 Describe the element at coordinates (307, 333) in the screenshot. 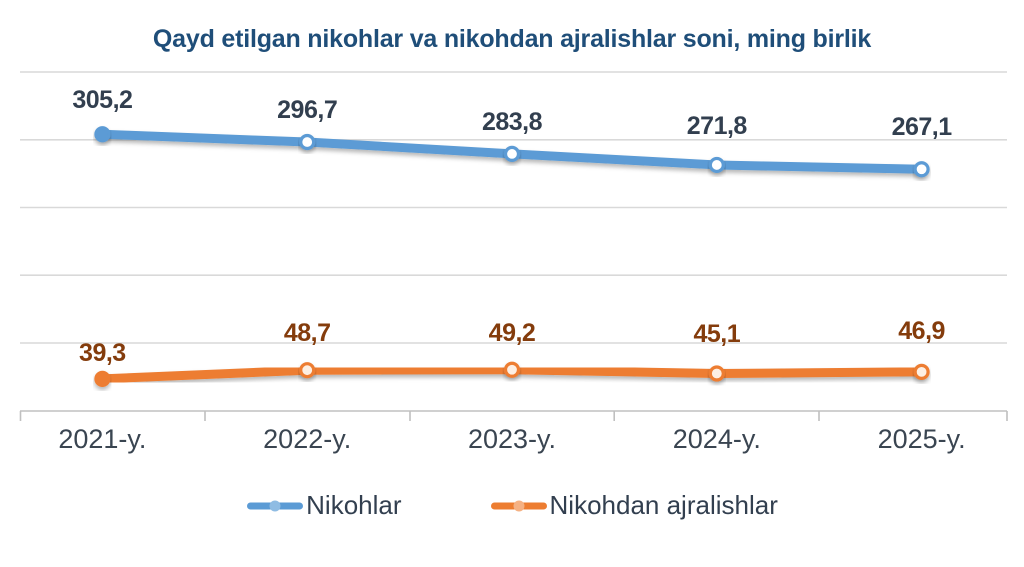

I see `data-label-nikohdan-ajralishlar: 48,7` at that location.